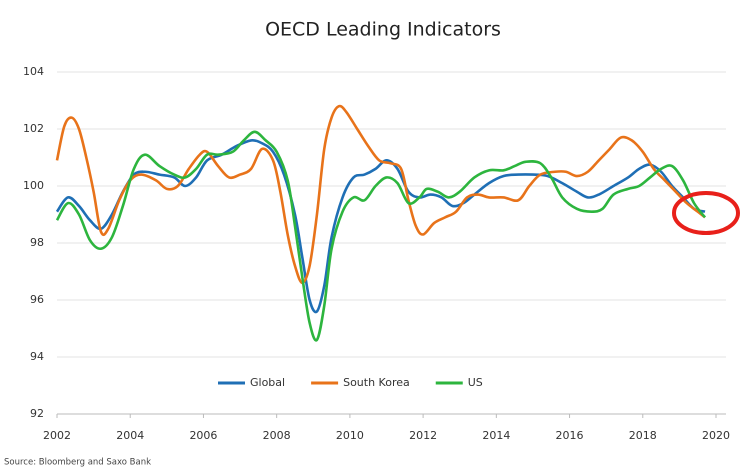  I want to click on x-tick-label: 2002, so click(57, 435).